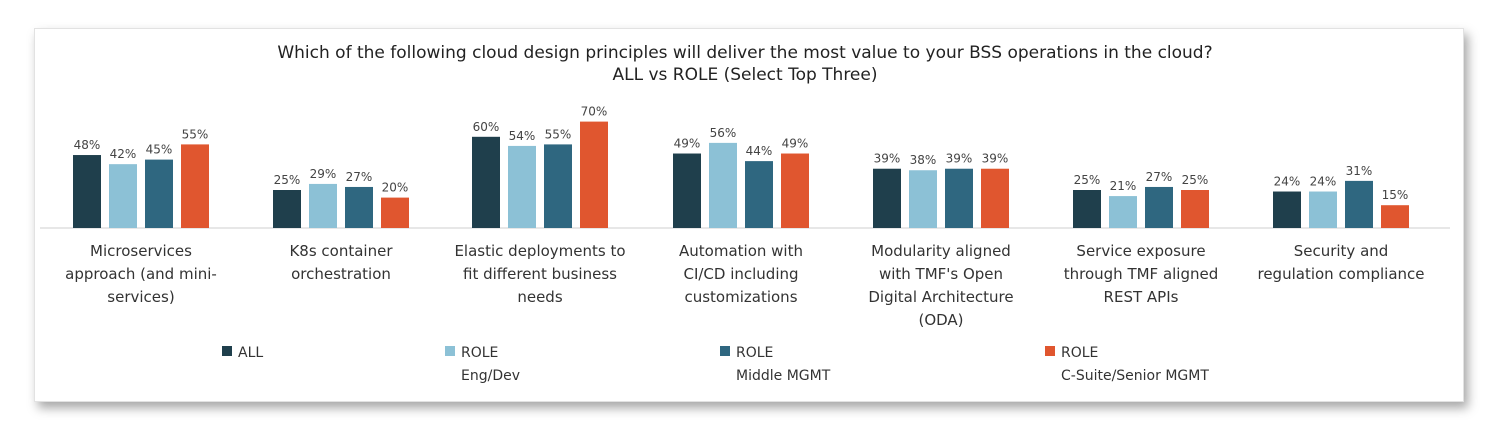 The image size is (1500, 440). I want to click on value-label-7-3: 31%, so click(1359, 171).